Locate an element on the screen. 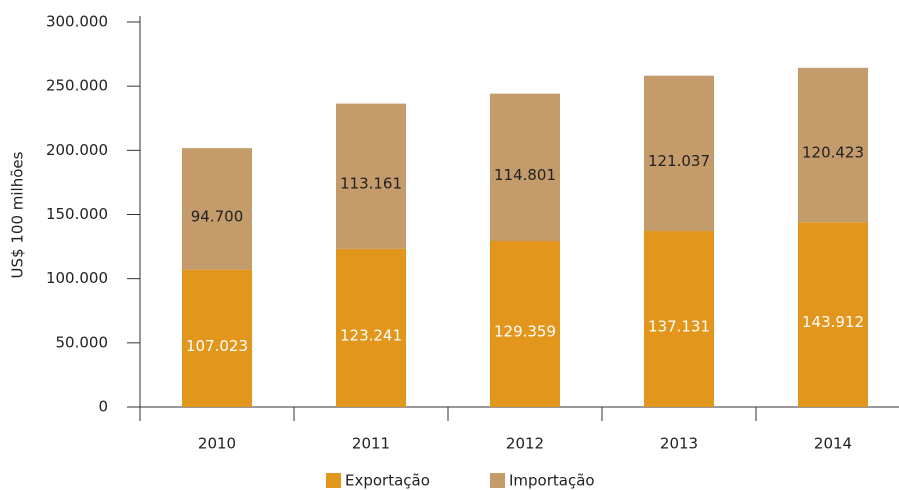 The height and width of the screenshot is (490, 899). y-tick-label: 200.000 is located at coordinates (77, 150).